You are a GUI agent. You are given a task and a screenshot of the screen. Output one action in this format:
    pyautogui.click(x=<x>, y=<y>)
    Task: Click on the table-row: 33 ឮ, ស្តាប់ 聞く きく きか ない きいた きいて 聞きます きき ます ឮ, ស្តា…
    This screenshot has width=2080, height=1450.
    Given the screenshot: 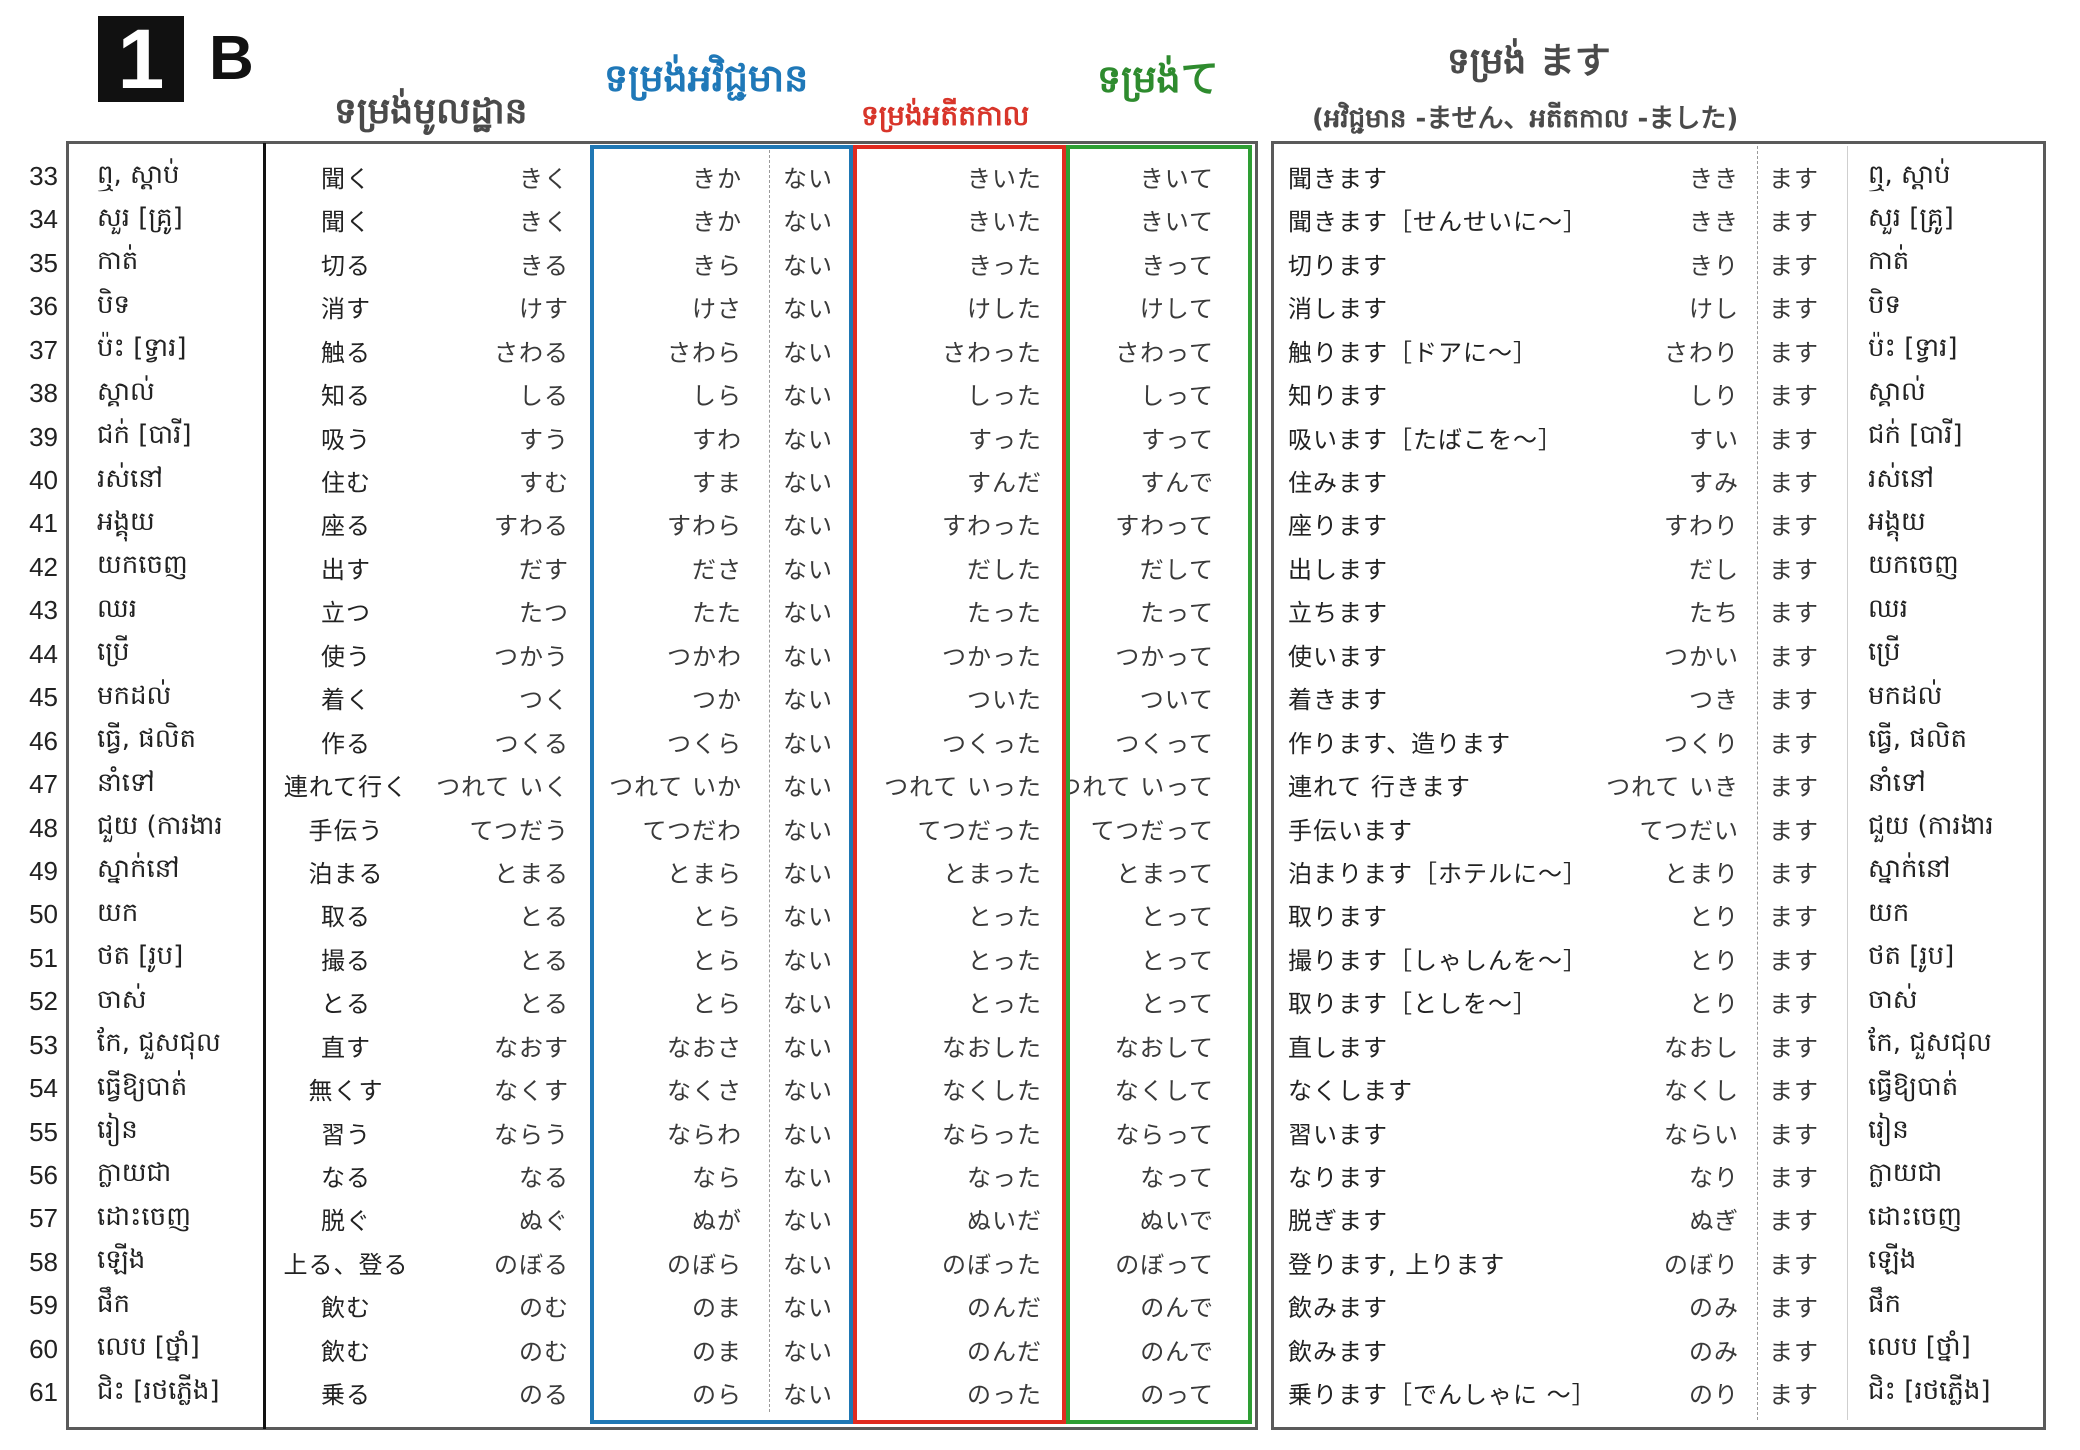 What is the action you would take?
    pyautogui.click(x=1040, y=176)
    